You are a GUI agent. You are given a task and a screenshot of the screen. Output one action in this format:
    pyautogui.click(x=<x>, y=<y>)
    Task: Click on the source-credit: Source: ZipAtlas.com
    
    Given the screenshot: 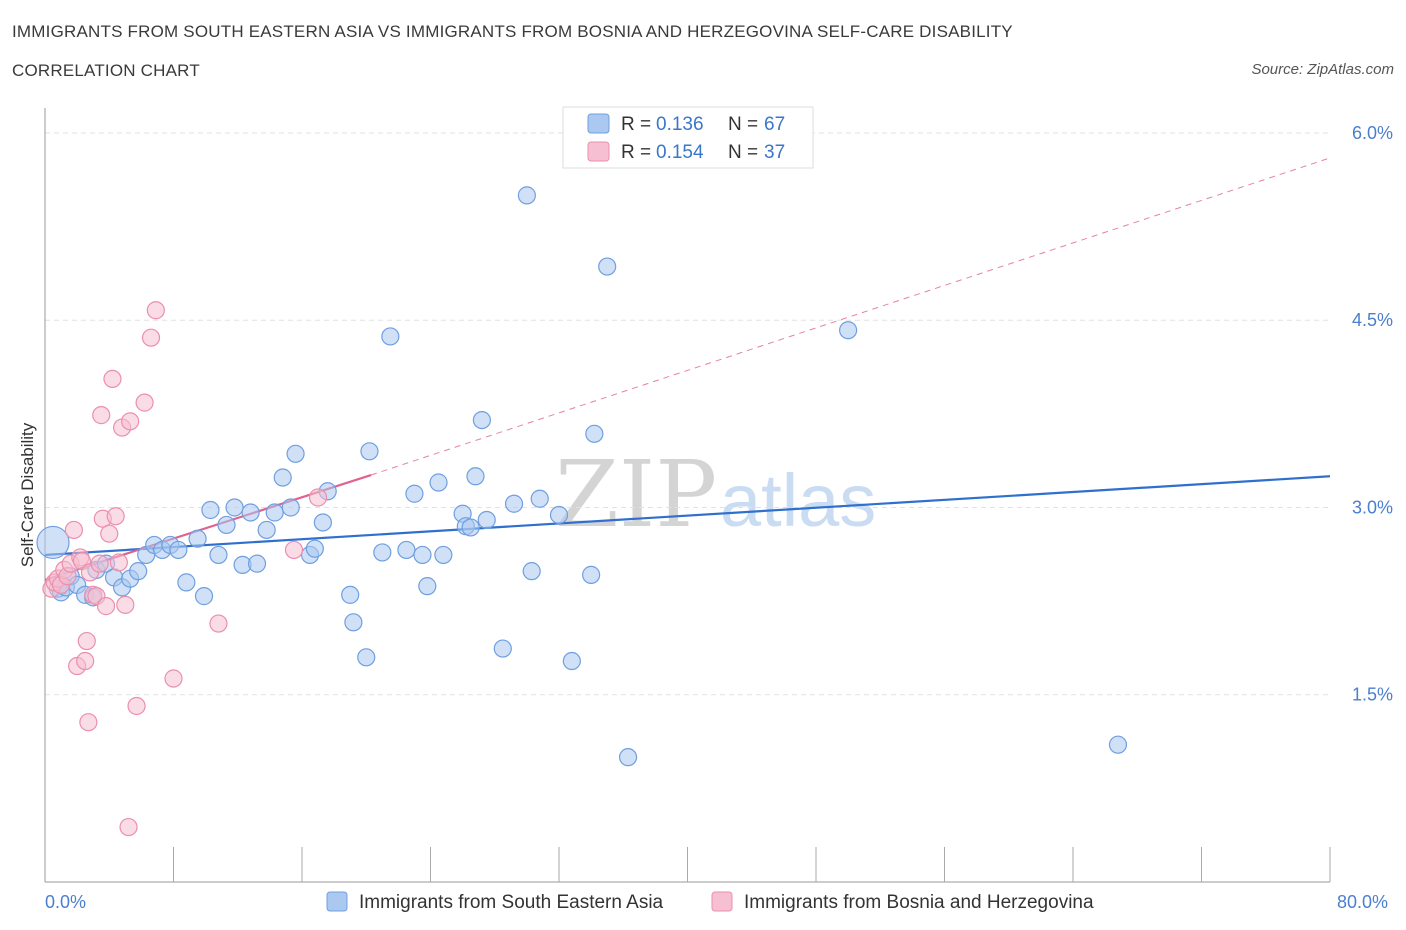 What is the action you would take?
    pyautogui.click(x=1322, y=69)
    